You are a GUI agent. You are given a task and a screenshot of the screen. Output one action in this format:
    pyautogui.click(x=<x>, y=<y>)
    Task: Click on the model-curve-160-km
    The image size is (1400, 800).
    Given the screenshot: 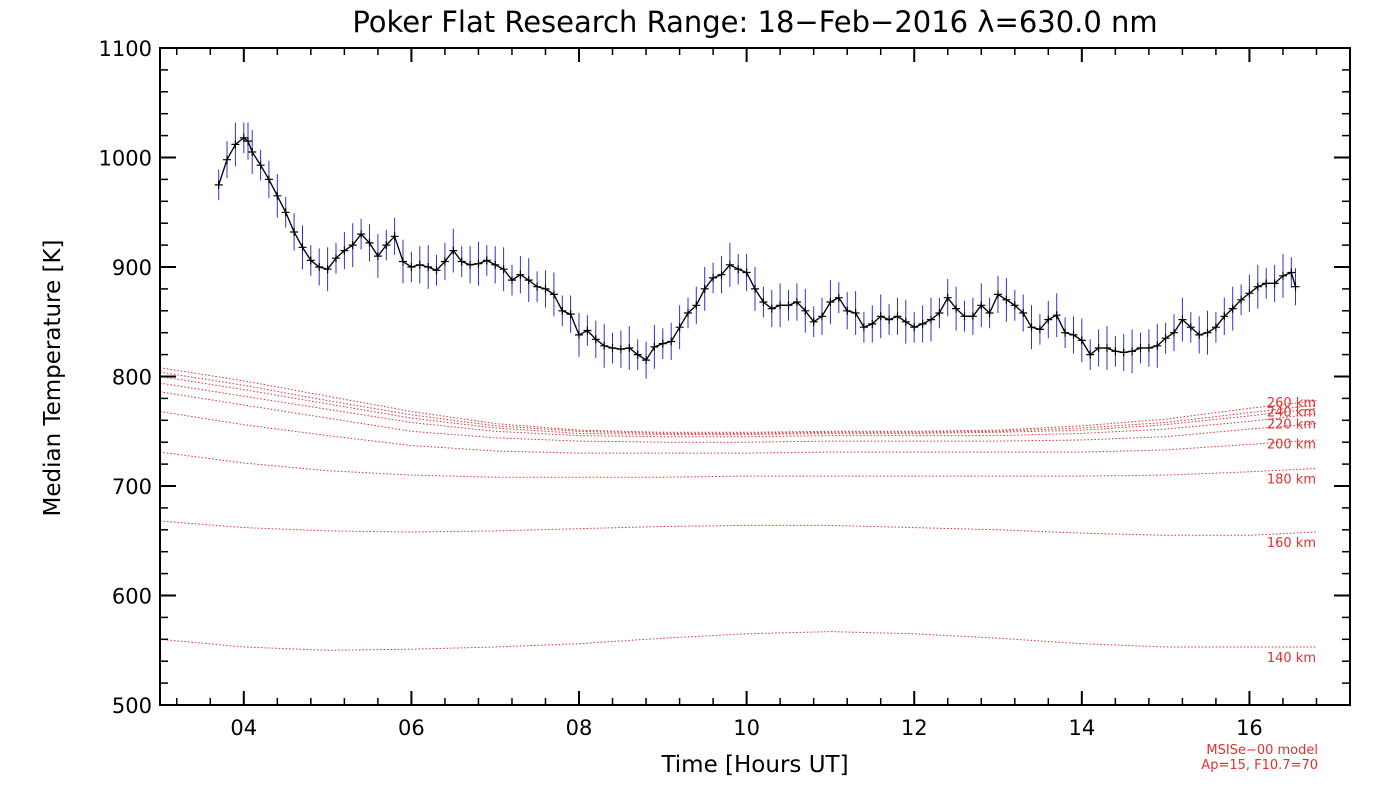 What is the action you would take?
    pyautogui.click(x=738, y=528)
    